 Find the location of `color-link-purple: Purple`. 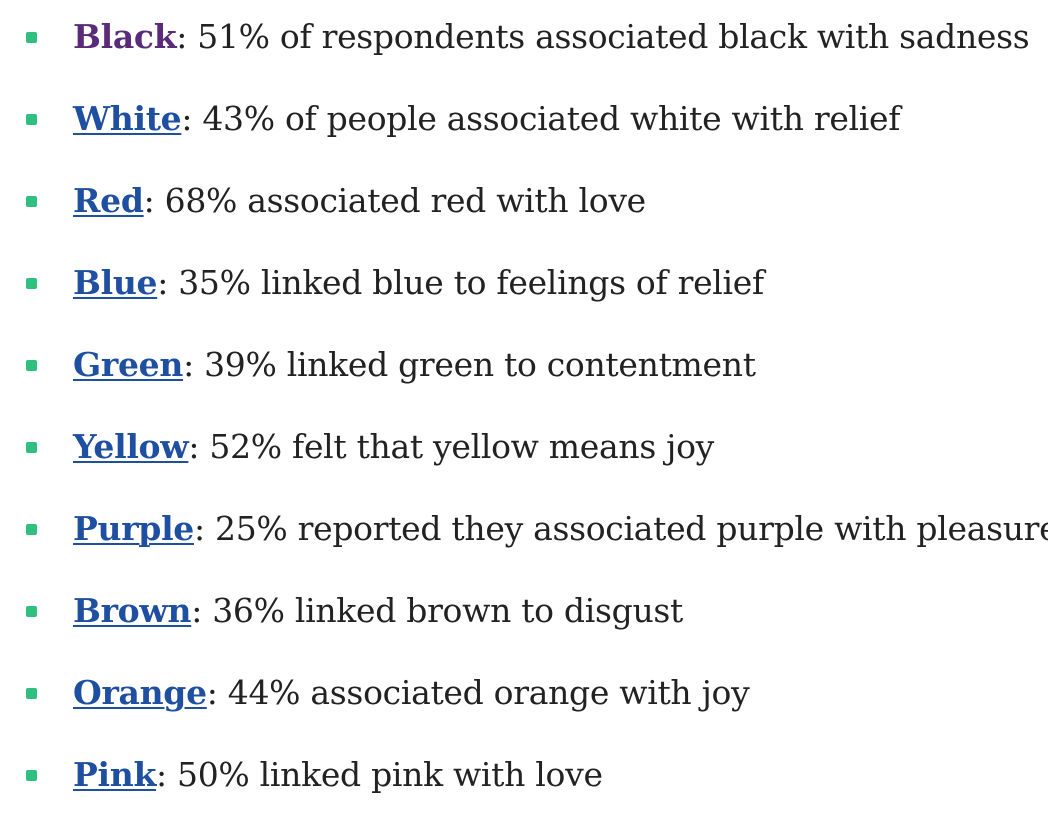

color-link-purple: Purple is located at coordinates (133, 528).